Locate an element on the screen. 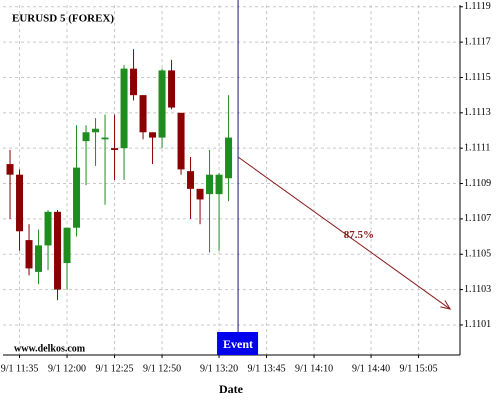 The image size is (500, 400). x-tick-label: 9/1 14:40 is located at coordinates (371, 368).